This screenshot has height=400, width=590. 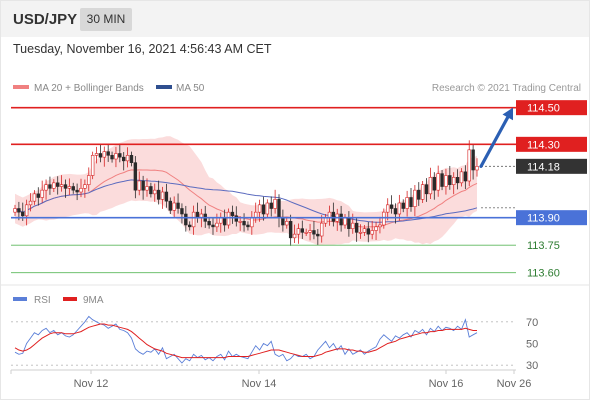 What do you see at coordinates (45, 19) in the screenshot?
I see `currency-pair-title: USD/JPY` at bounding box center [45, 19].